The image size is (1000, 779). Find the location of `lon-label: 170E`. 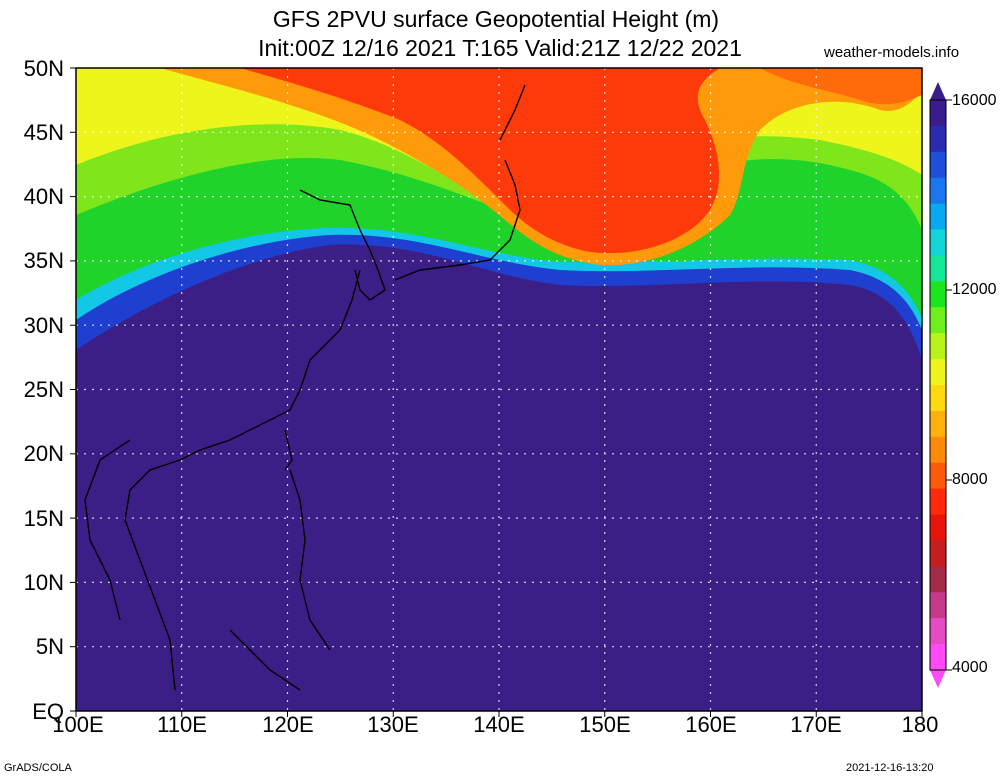

lon-label: 170E is located at coordinates (816, 724).